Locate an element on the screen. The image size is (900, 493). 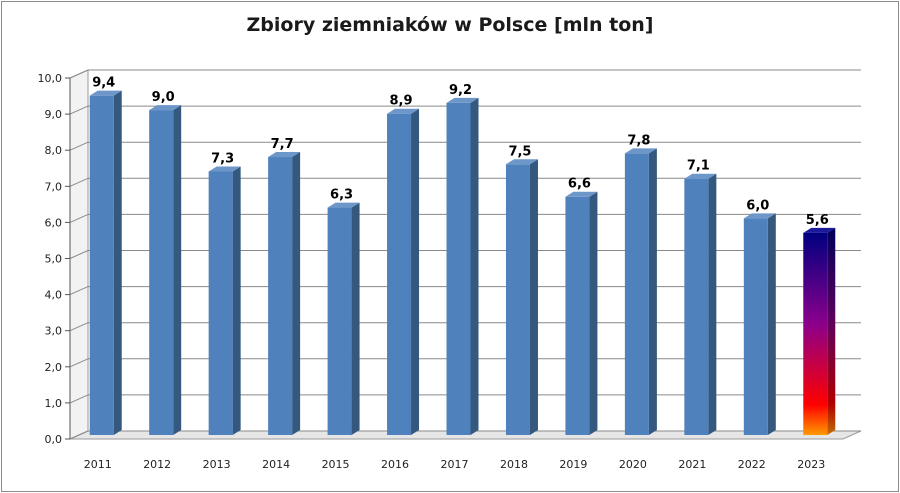
data-label: 8,9 is located at coordinates (401, 101).